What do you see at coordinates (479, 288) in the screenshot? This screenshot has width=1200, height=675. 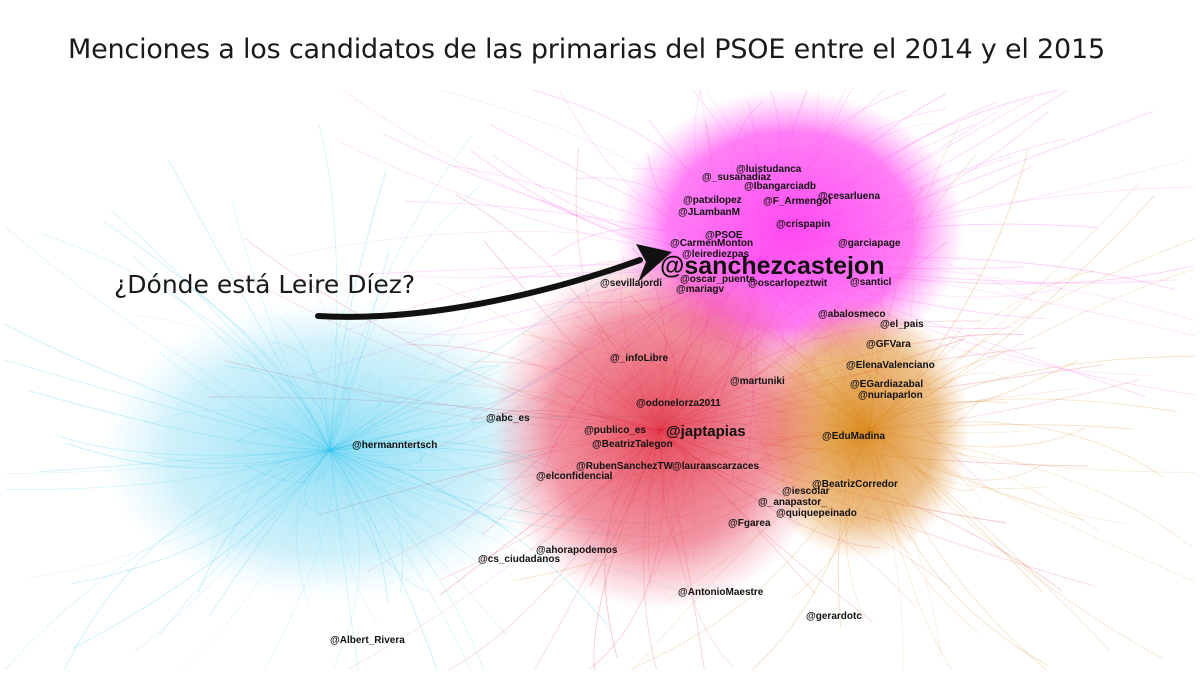 I see `annotation-arrow` at bounding box center [479, 288].